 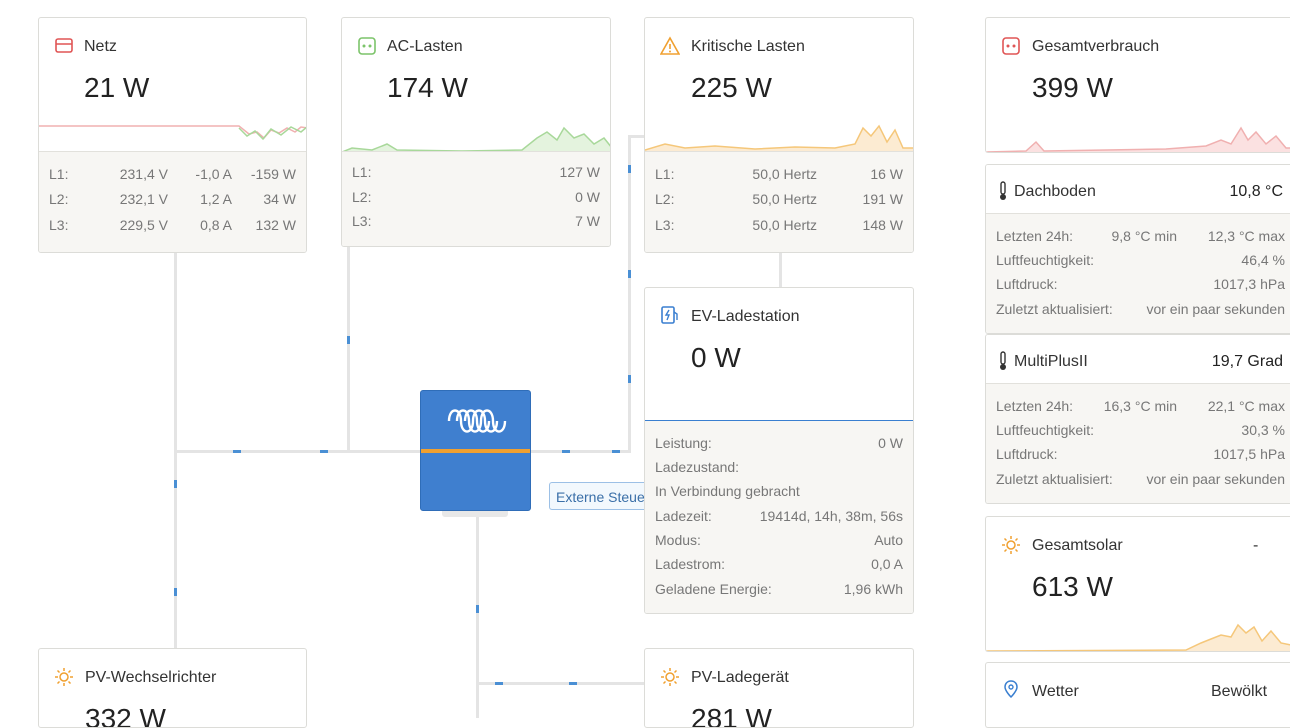 I want to click on attic-sensor-header: Dachboden 10,8 °C, so click(x=1138, y=189).